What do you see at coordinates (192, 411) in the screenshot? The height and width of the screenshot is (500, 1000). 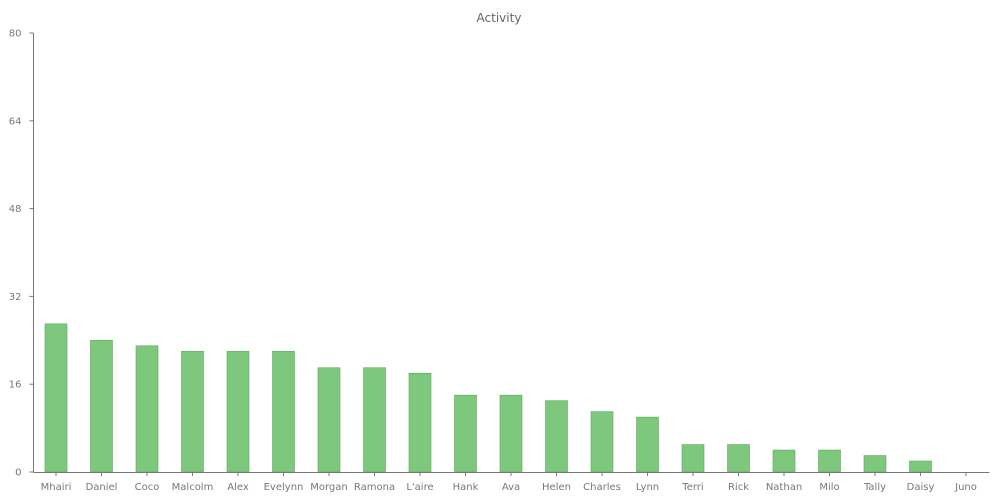 I see `bar-malcolm` at bounding box center [192, 411].